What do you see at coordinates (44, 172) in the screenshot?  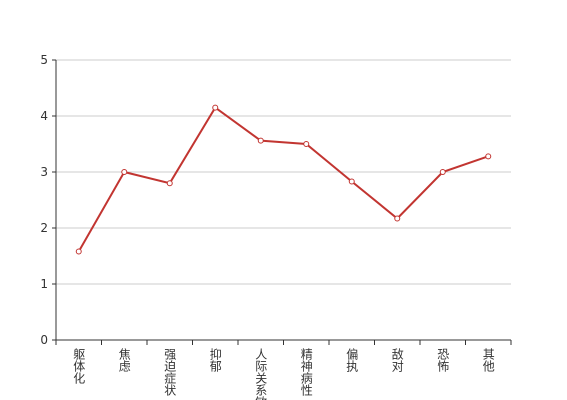 I see `y-tick-label: 3` at bounding box center [44, 172].